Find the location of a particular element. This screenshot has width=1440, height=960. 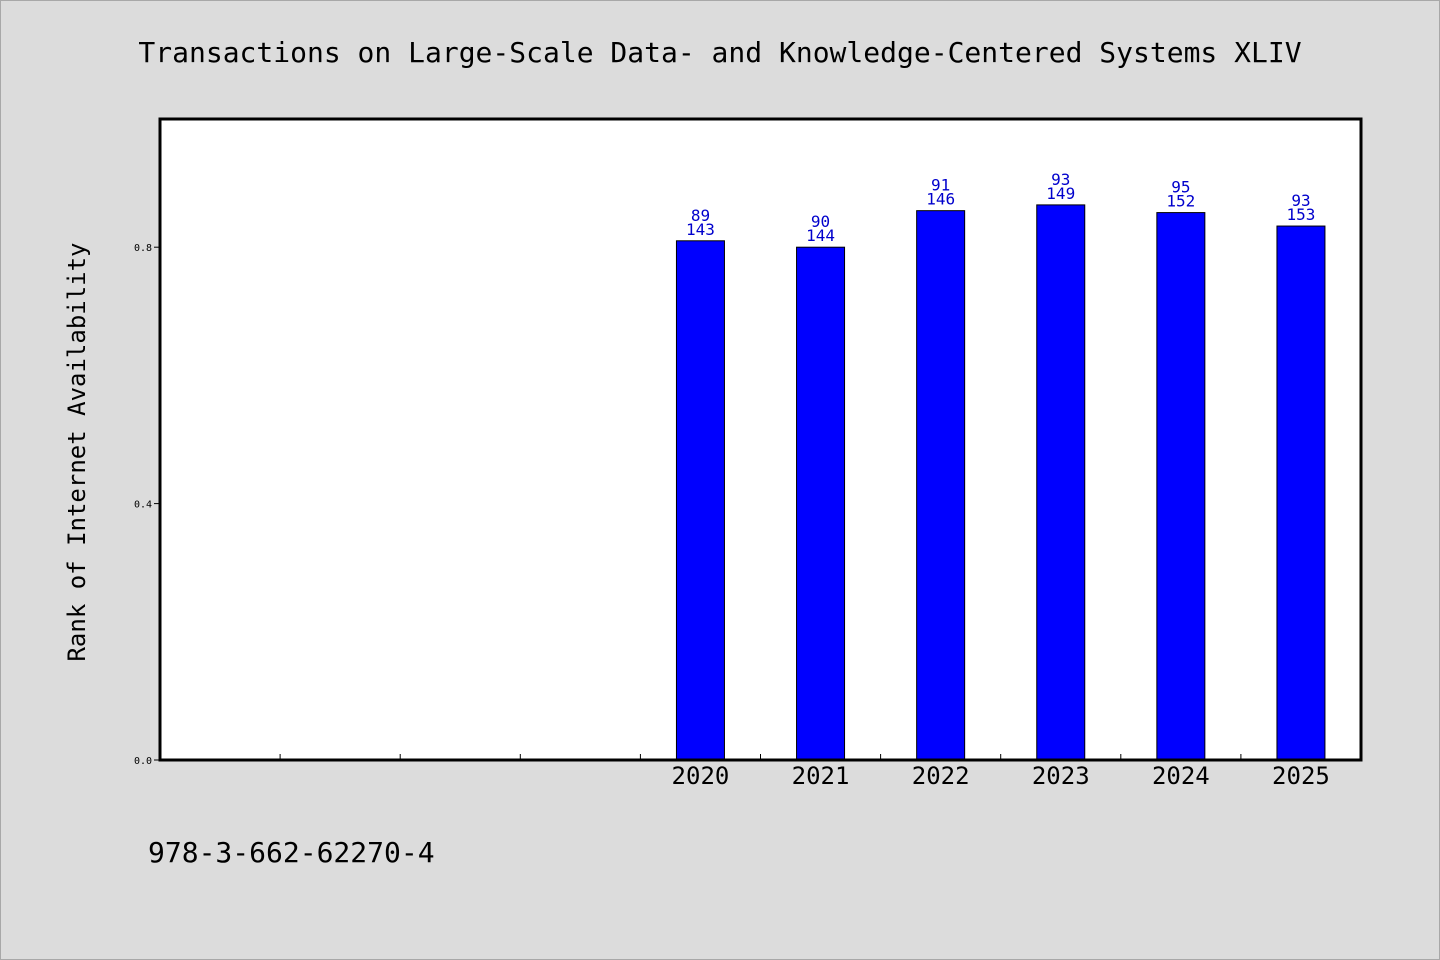

bar-label-top: 89 is located at coordinates (700, 215).